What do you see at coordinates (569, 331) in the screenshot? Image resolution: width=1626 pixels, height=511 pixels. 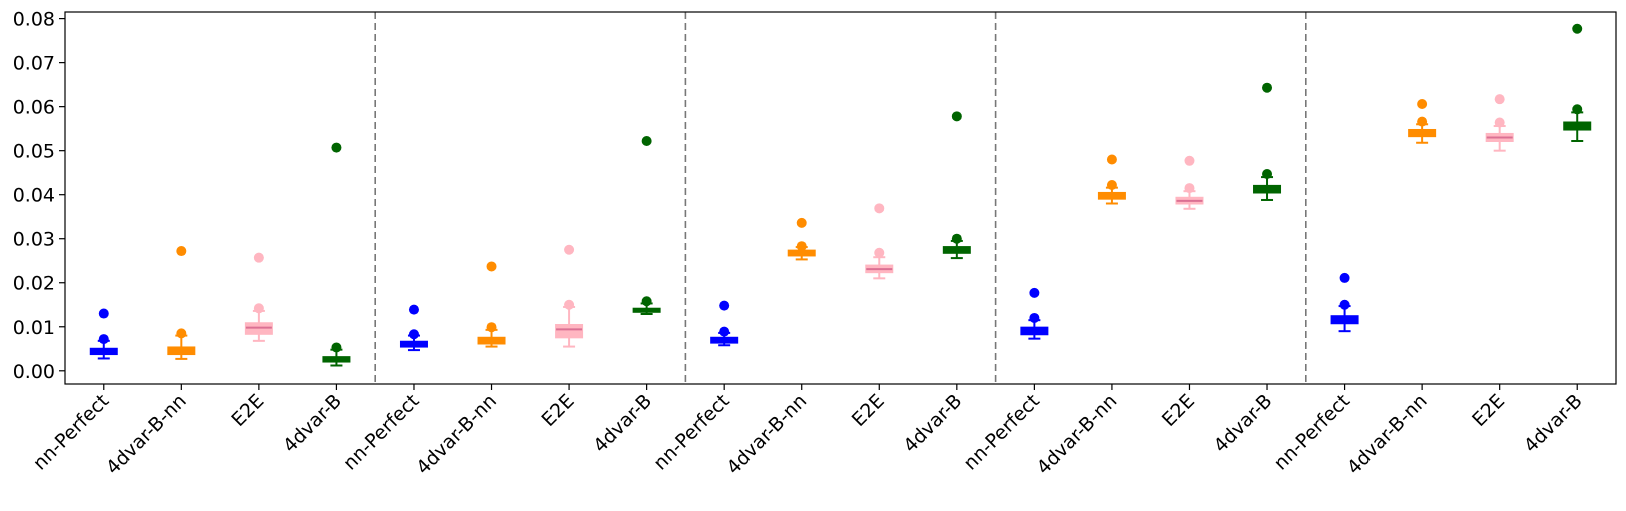 I see `box-body` at bounding box center [569, 331].